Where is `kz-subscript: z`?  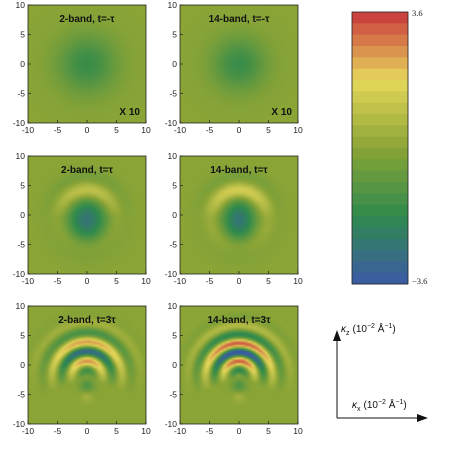 kz-subscript: z is located at coordinates (348, 333).